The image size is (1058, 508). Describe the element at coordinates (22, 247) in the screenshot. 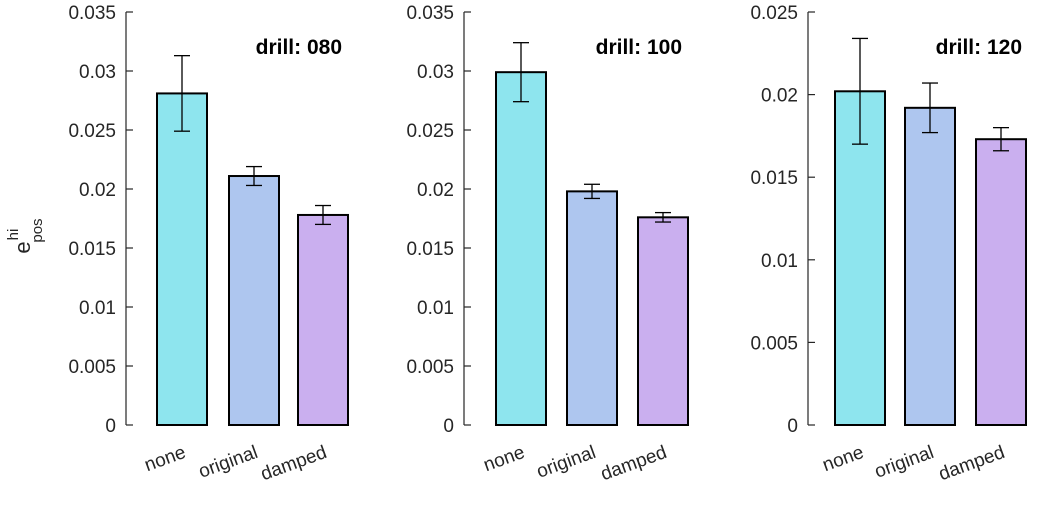

I see `y-axis-label-base: e` at that location.